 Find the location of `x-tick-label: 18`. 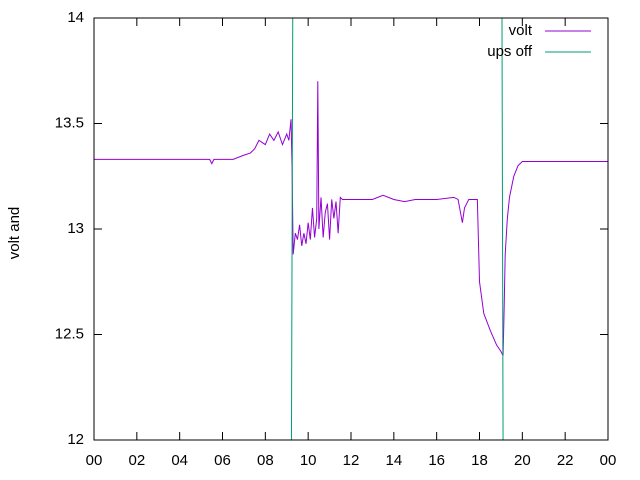

x-tick-label: 18 is located at coordinates (479, 460).